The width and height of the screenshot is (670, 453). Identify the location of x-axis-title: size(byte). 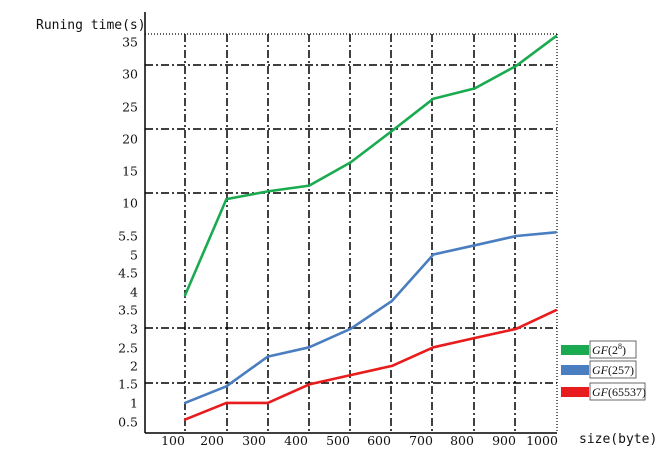
(618, 439).